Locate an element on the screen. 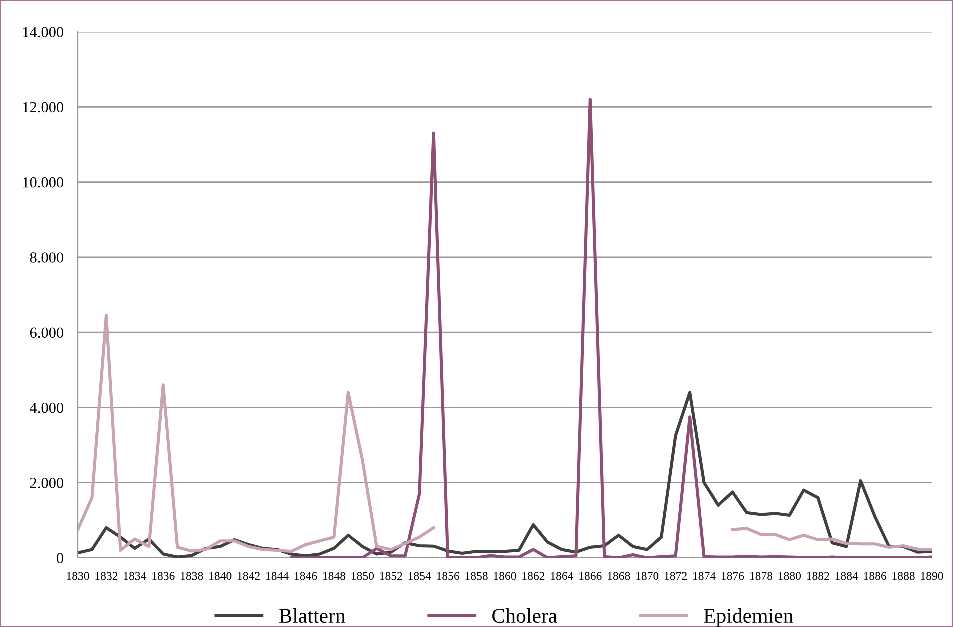 This screenshot has width=953, height=627. x-tick-label: 1860 is located at coordinates (505, 576).